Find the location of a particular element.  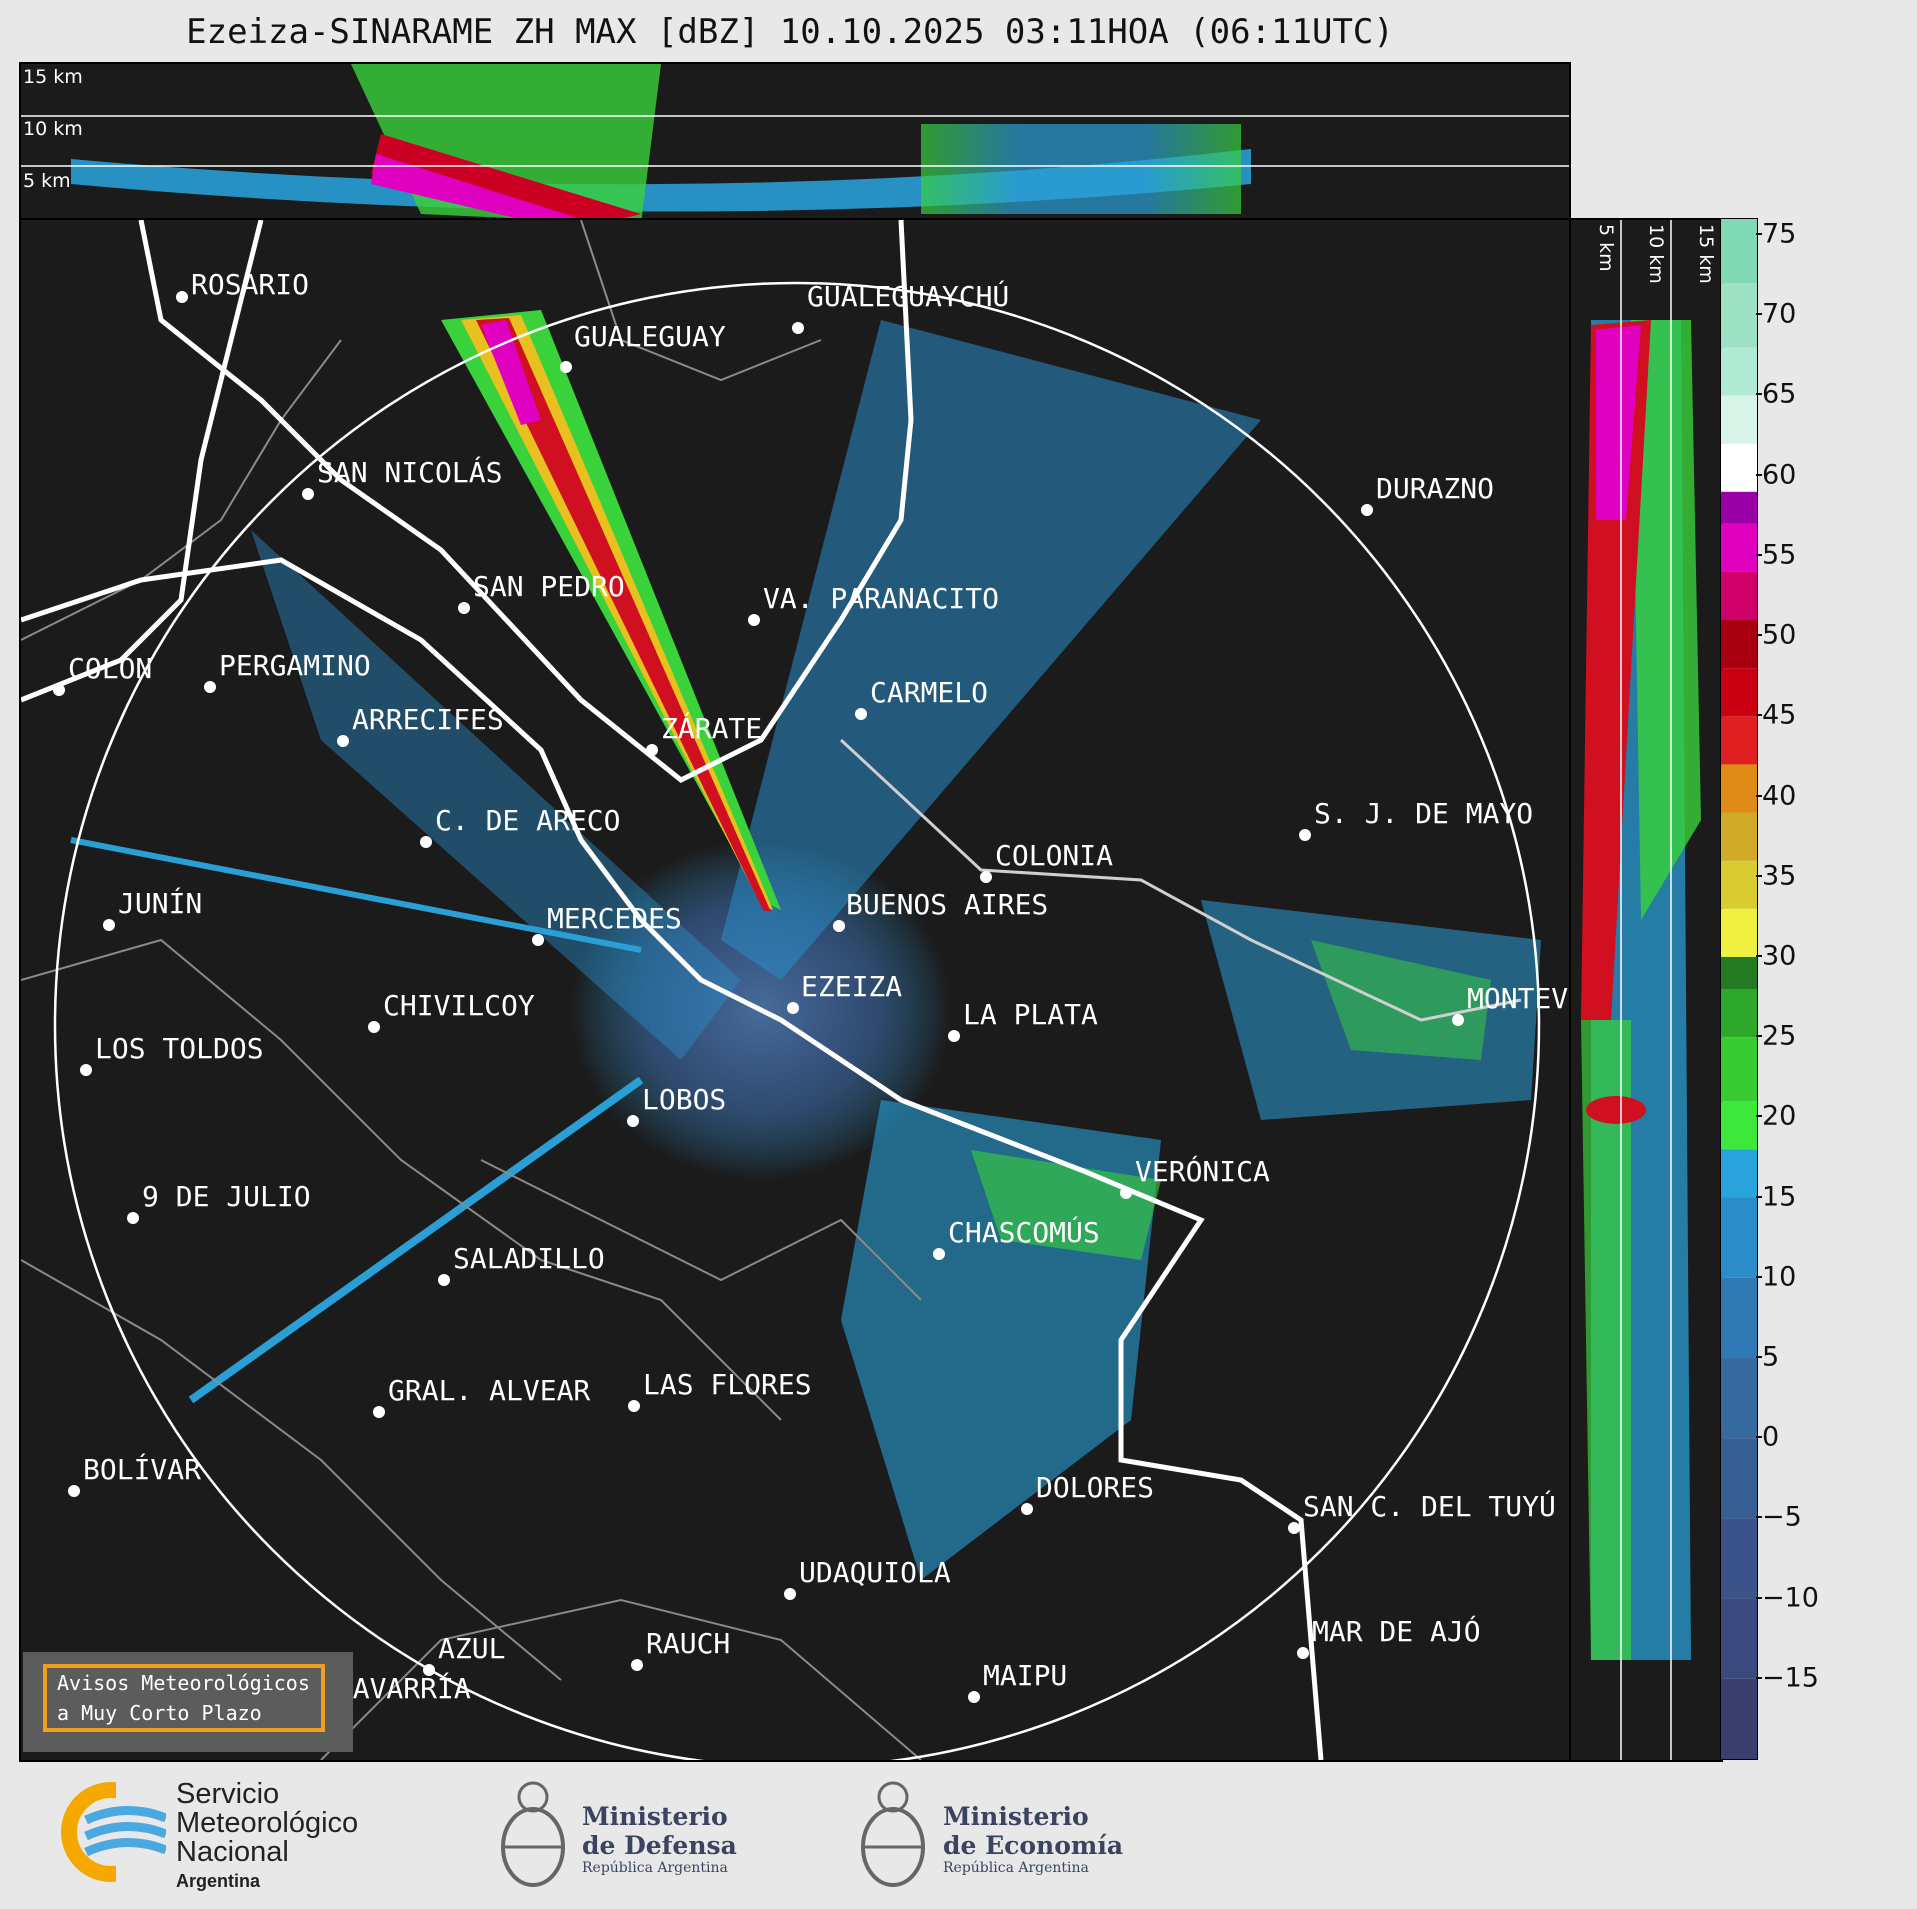

echo-southeast-green is located at coordinates (1066, 1205).